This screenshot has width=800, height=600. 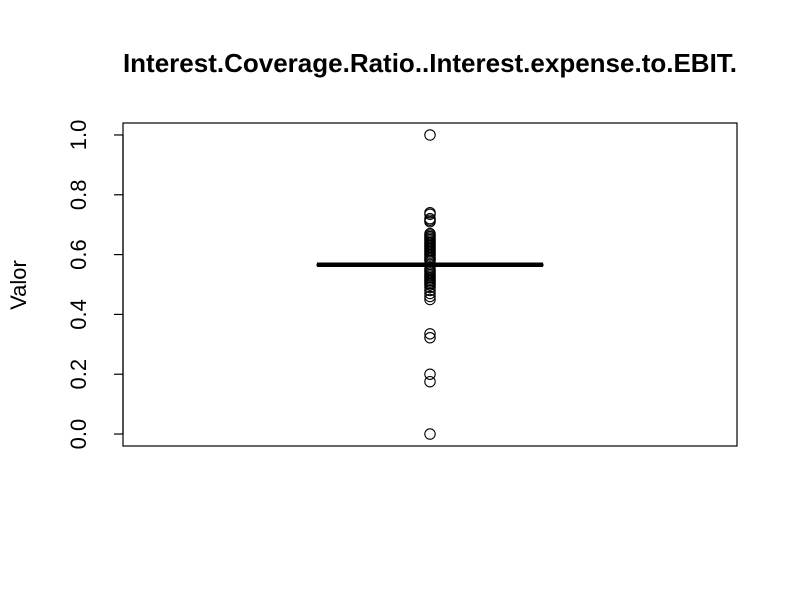 What do you see at coordinates (78, 434) in the screenshot?
I see `y-tick-label: 0.0` at bounding box center [78, 434].